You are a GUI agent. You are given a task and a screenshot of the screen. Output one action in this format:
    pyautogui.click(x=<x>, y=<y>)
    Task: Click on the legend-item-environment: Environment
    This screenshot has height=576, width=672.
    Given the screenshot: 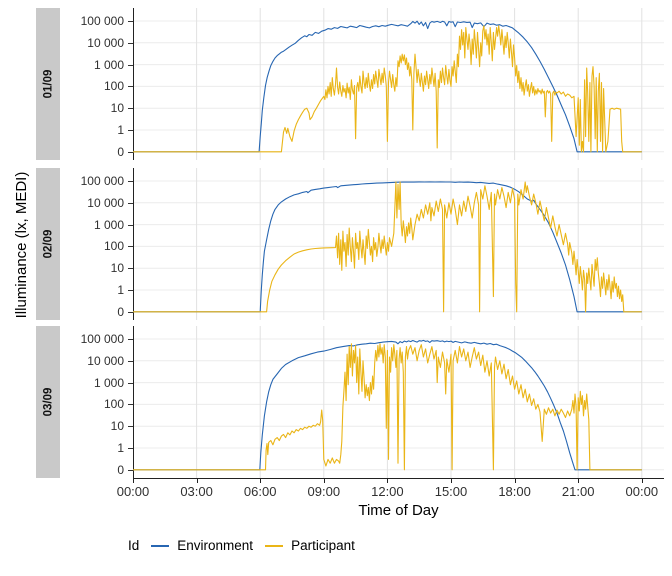 What is the action you would take?
    pyautogui.click(x=202, y=545)
    